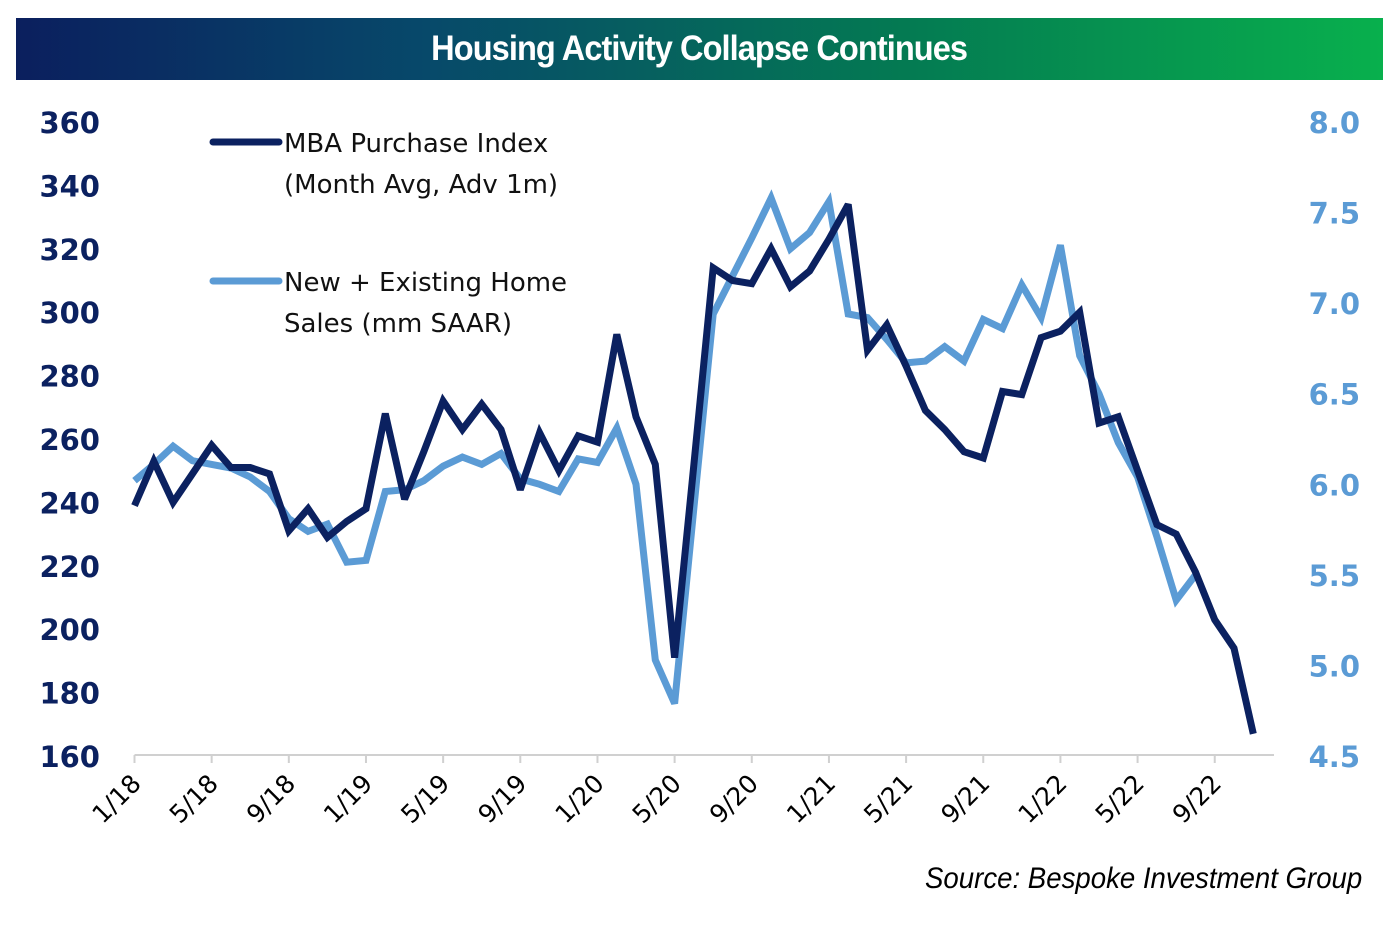 Image resolution: width=1400 pixels, height=928 pixels. What do you see at coordinates (69, 630) in the screenshot?
I see `left-y-tick-label: 200` at bounding box center [69, 630].